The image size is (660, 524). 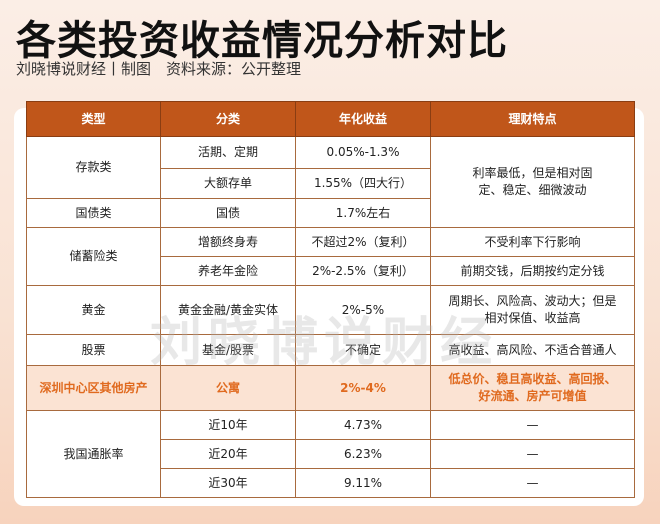 What do you see at coordinates (228, 119) in the screenshot?
I see `header-category: 分类` at bounding box center [228, 119].